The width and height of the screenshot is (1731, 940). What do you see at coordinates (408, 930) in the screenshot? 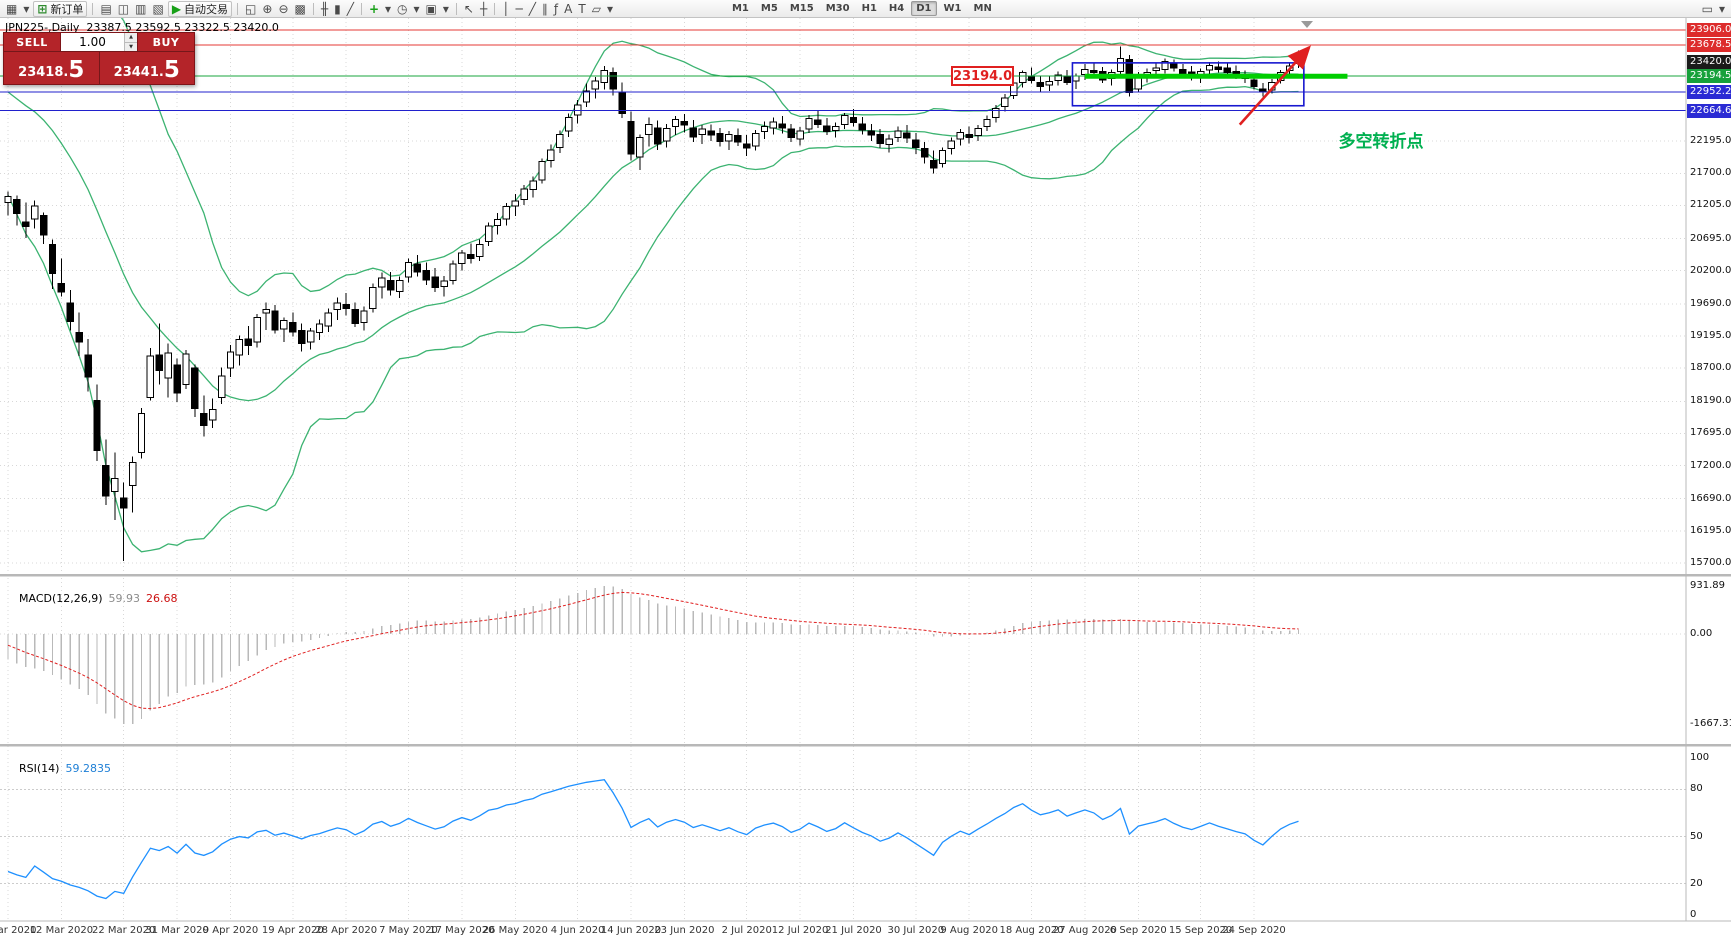
I see `date-label: 7 May 2020` at bounding box center [408, 930].